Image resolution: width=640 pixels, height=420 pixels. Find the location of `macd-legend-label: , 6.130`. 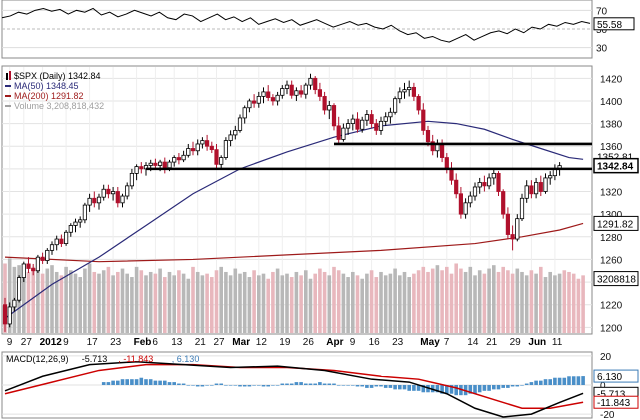

macd-legend-label: , 6.130 is located at coordinates (186, 359).